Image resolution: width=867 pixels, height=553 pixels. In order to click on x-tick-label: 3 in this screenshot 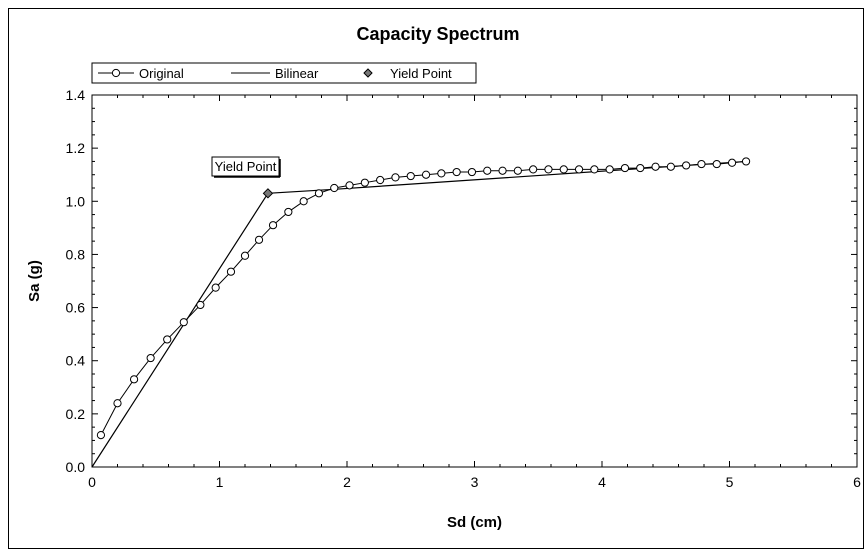, I will do `click(475, 482)`.